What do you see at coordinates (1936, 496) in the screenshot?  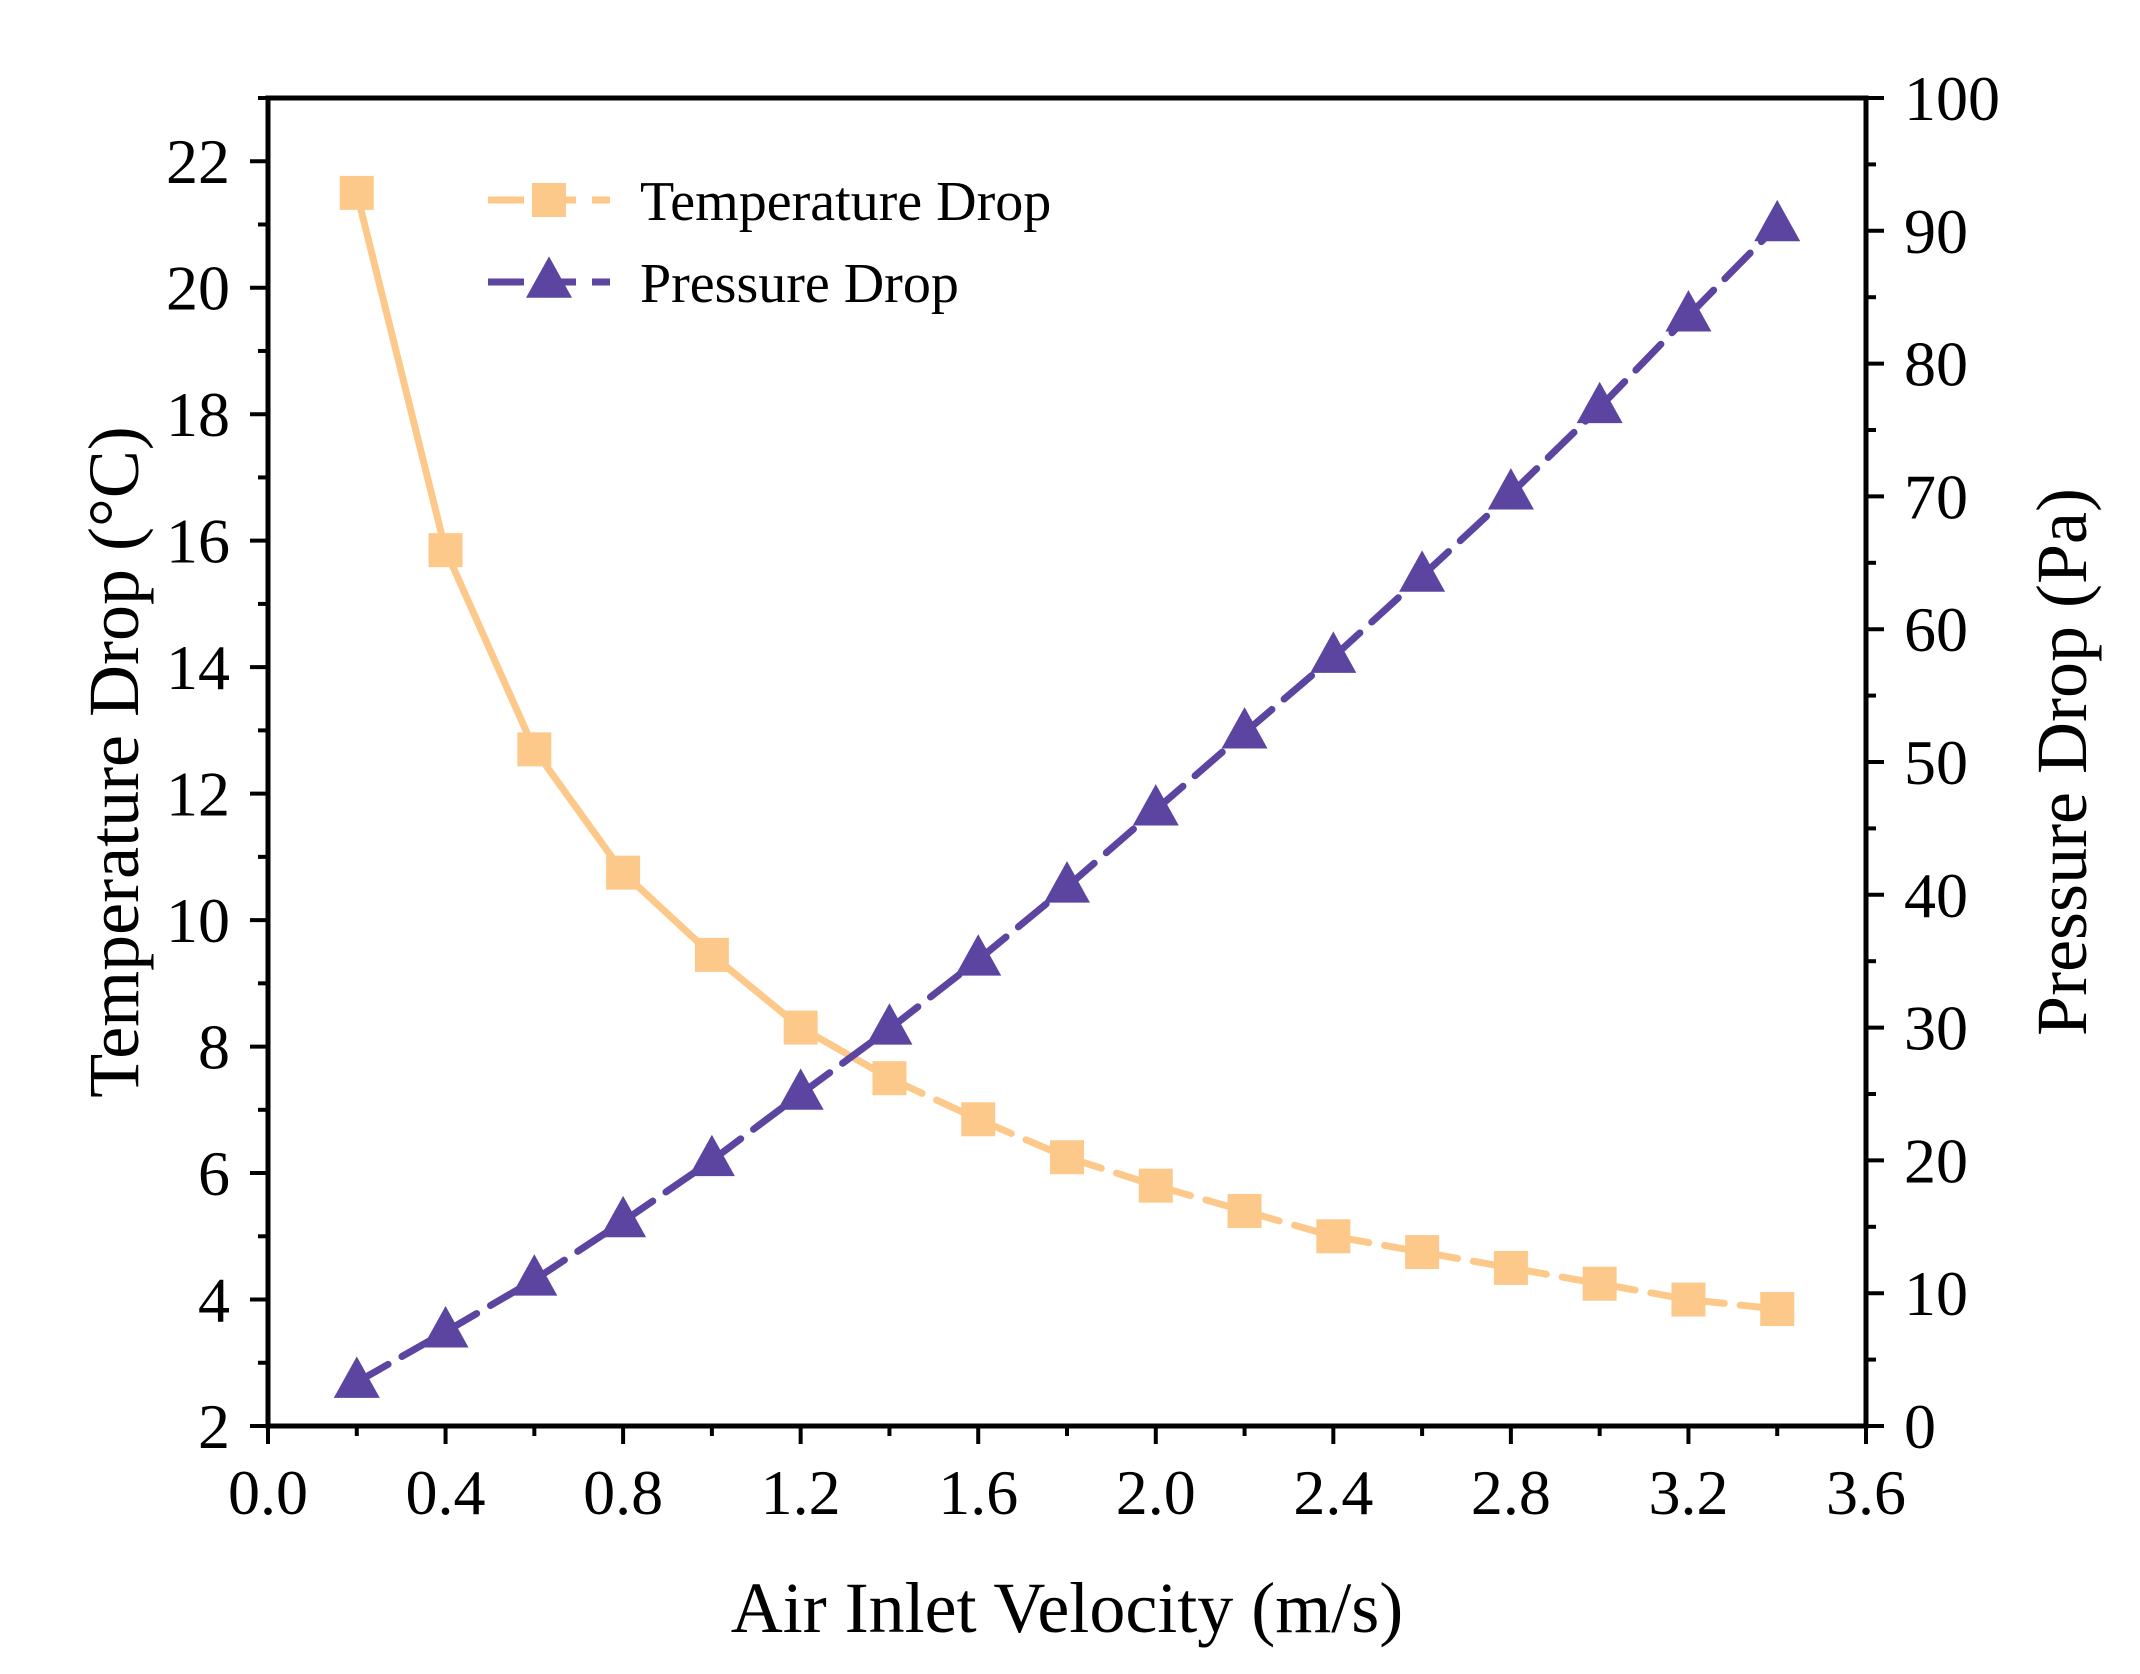 I see `right-y-tick-label: 70` at bounding box center [1936, 496].